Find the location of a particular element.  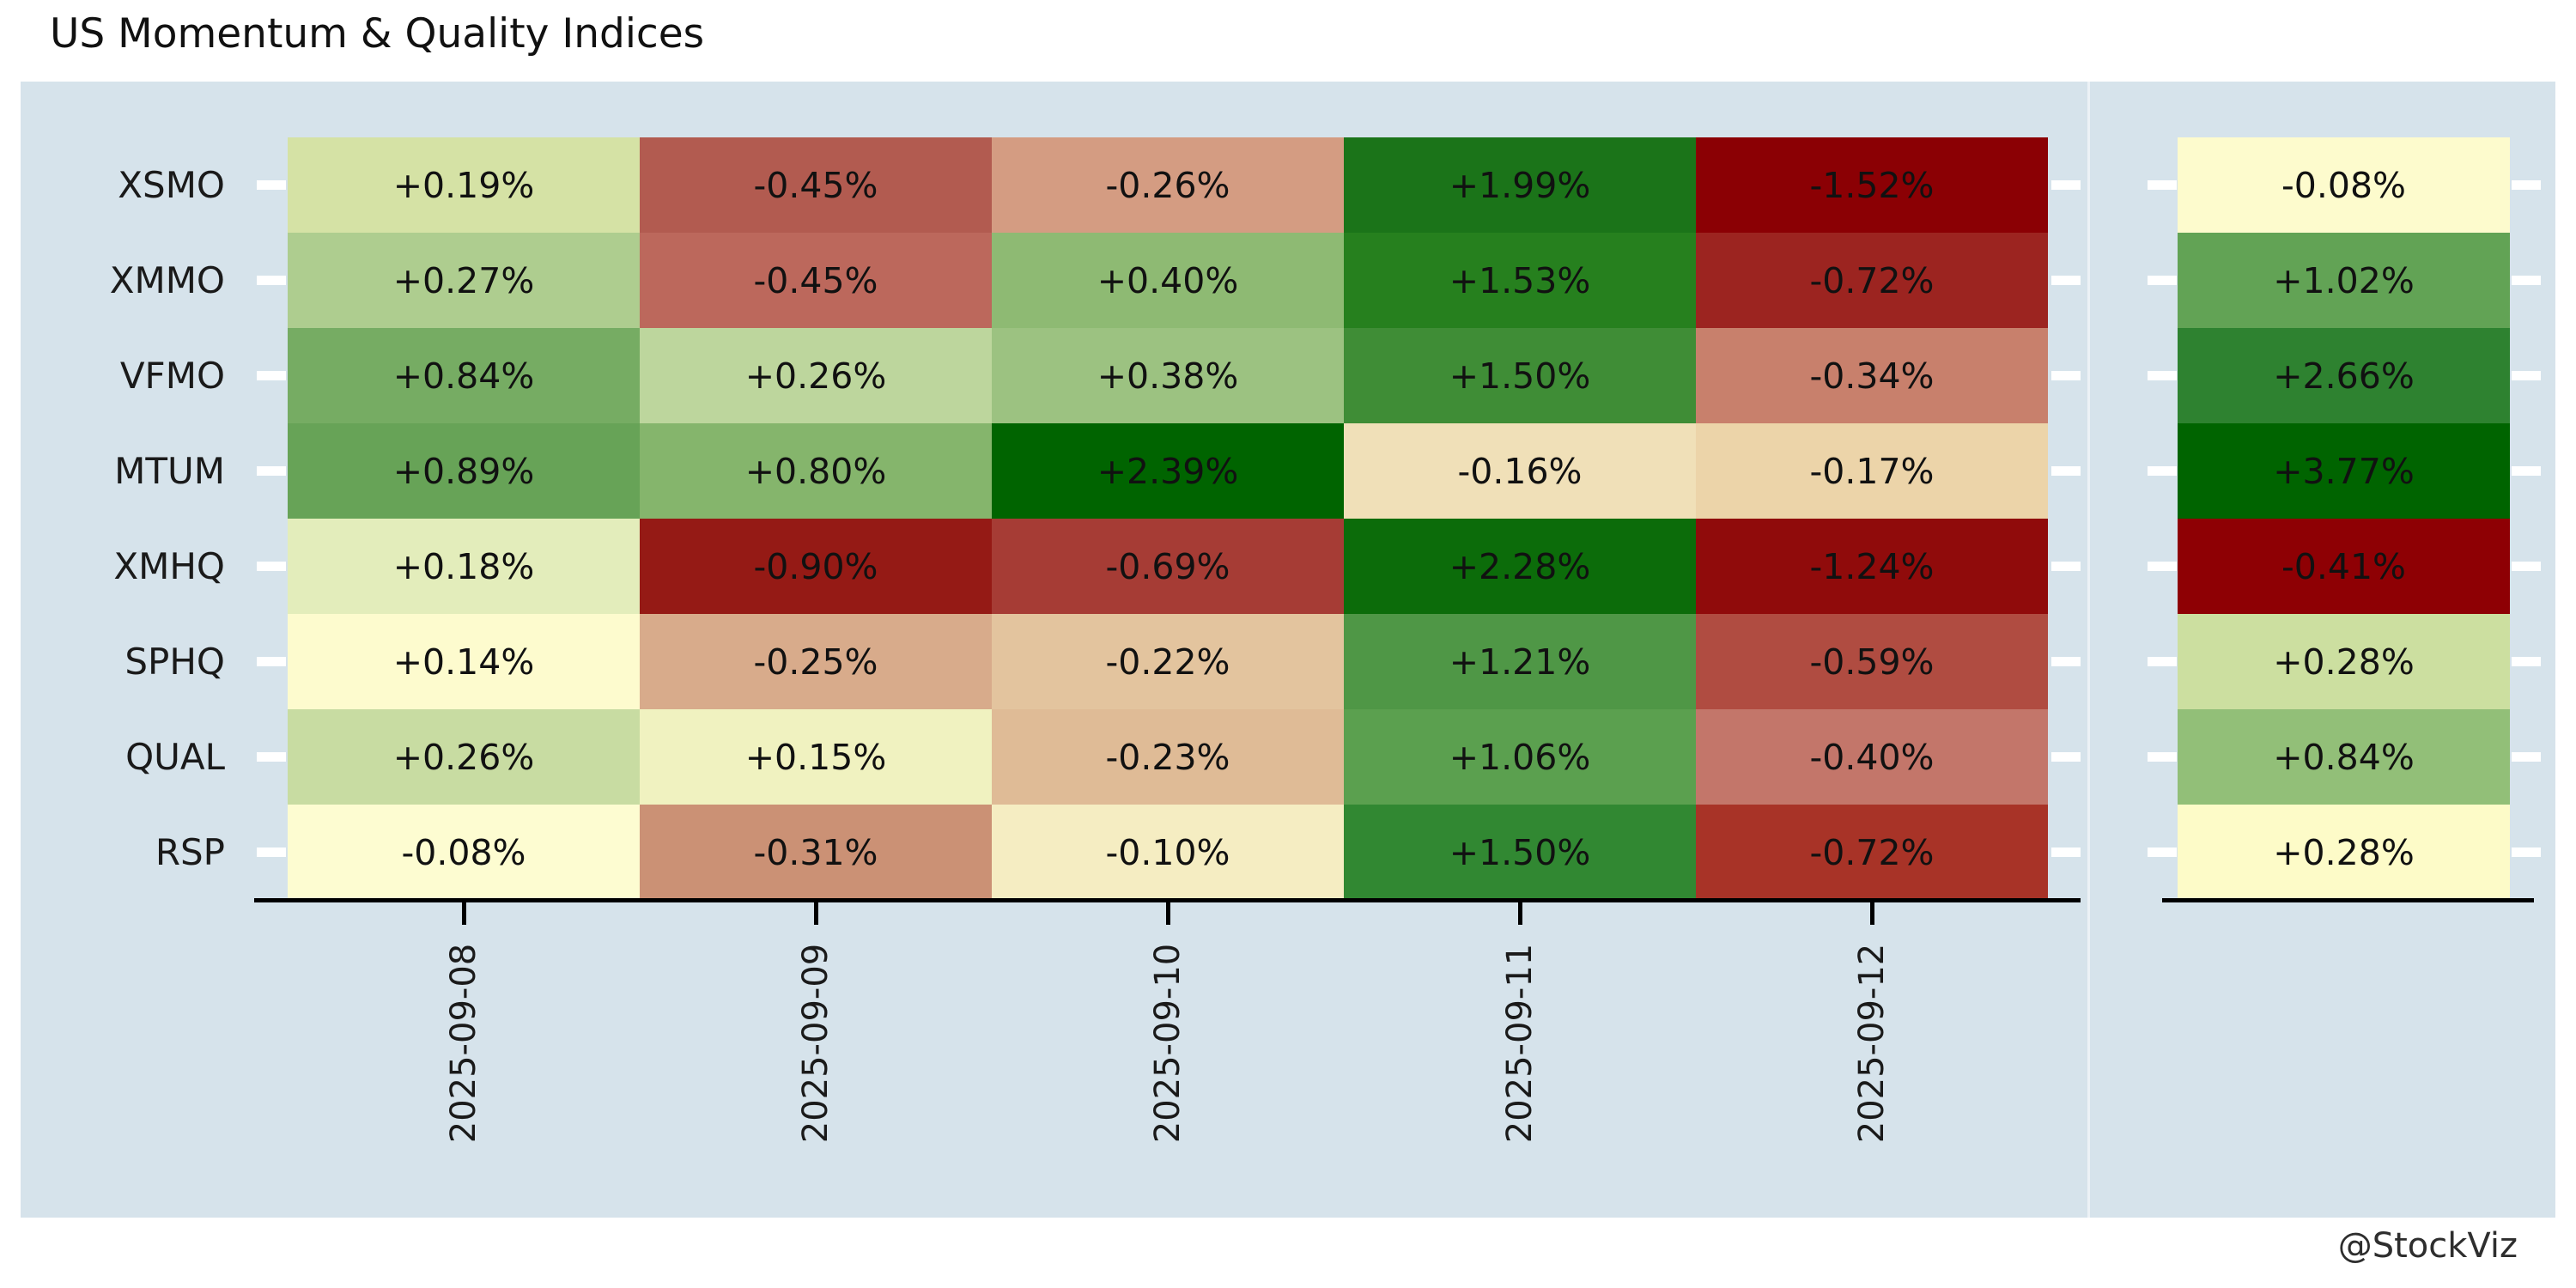

heatmap-cell: -0.69% is located at coordinates (1168, 566).